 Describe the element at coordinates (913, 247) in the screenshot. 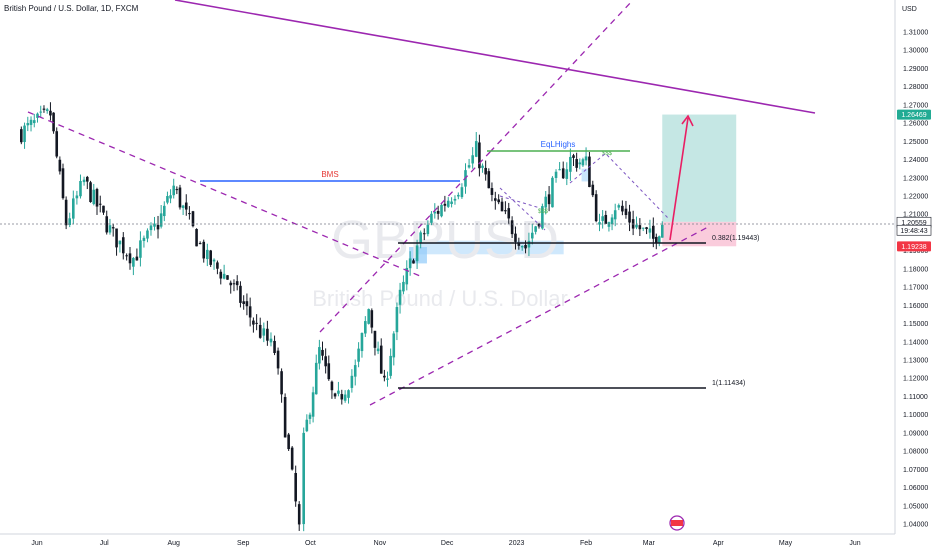

I see `price-label: 1.19238` at that location.